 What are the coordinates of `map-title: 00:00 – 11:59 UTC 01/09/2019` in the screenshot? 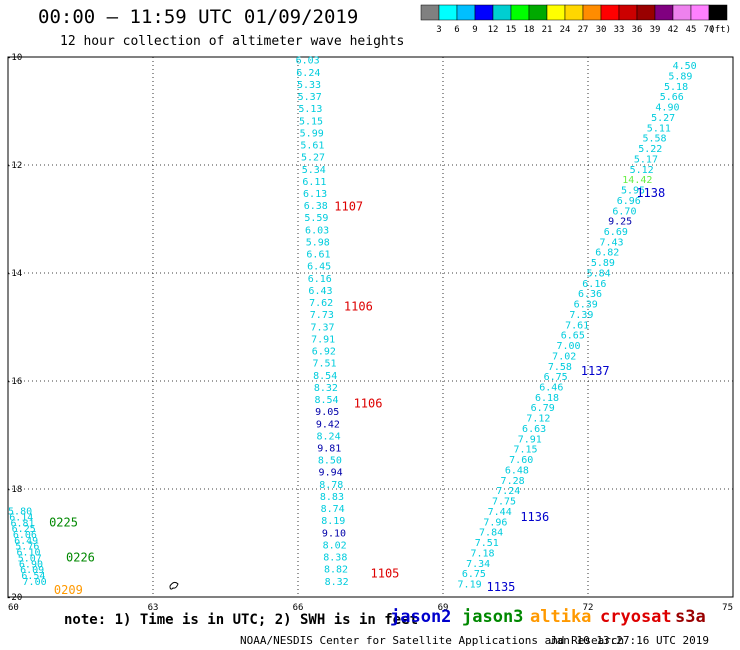 It's located at (198, 17).